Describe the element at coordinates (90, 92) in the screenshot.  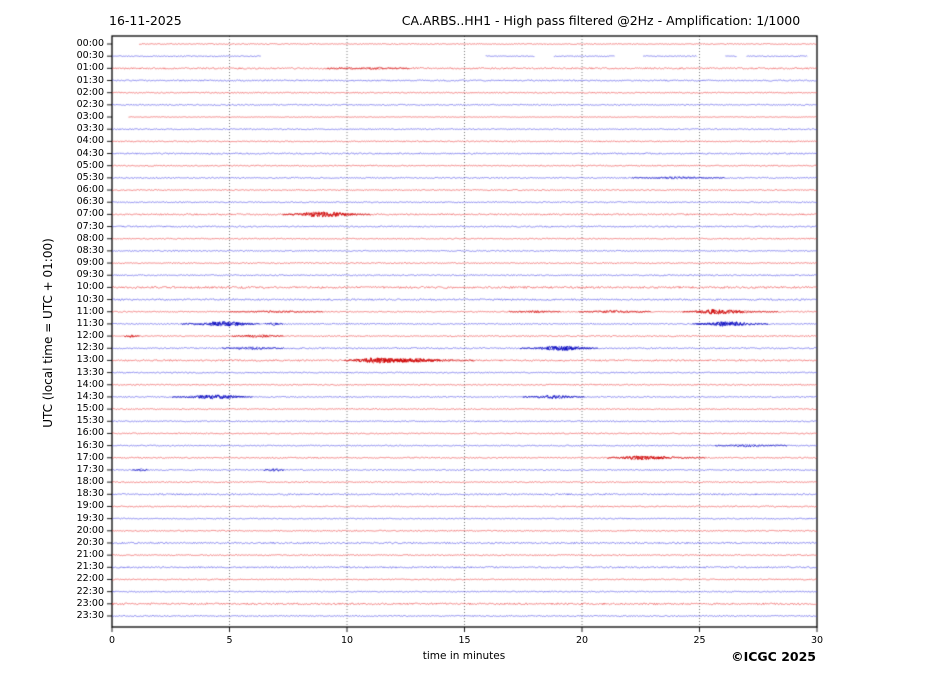
I see `y-tick-label: 02:00` at that location.